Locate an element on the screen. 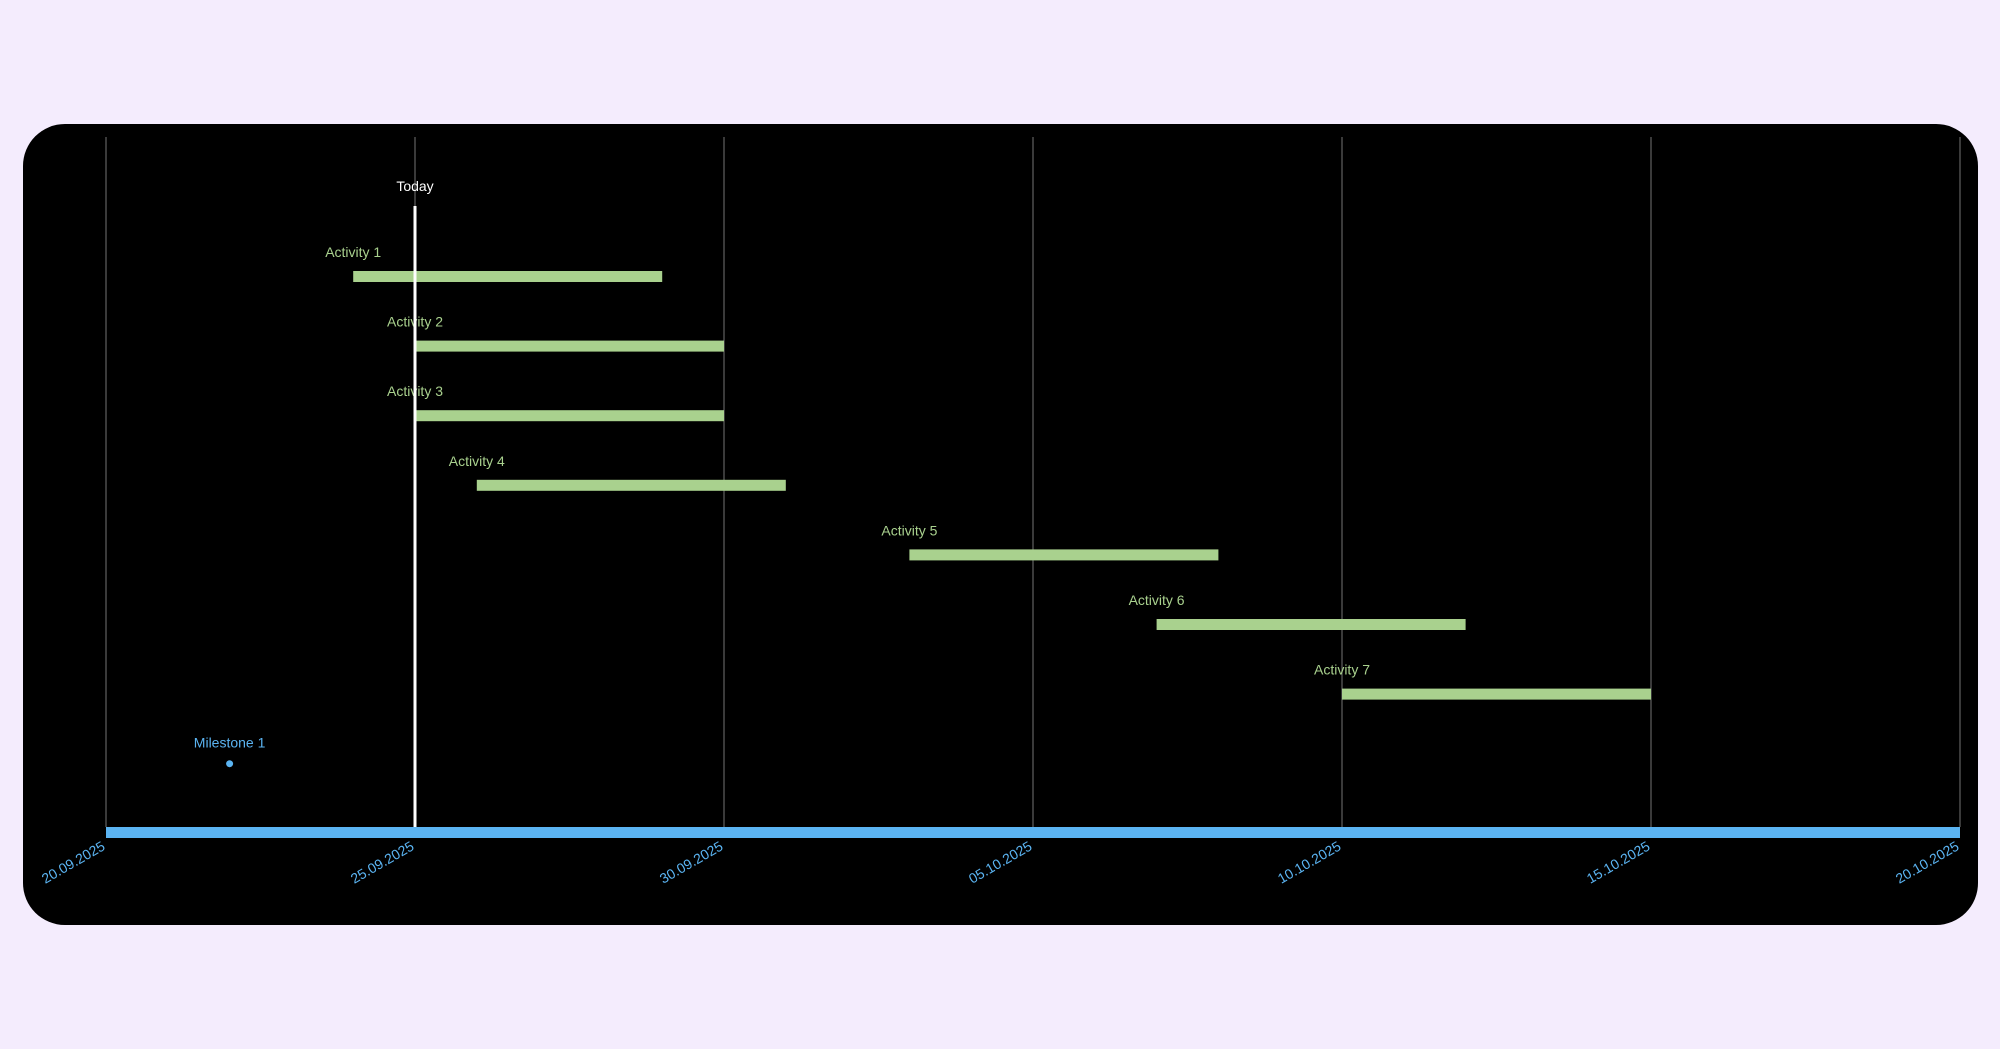 The height and width of the screenshot is (1049, 2000). milestone: Milestone 1 is located at coordinates (230, 751).